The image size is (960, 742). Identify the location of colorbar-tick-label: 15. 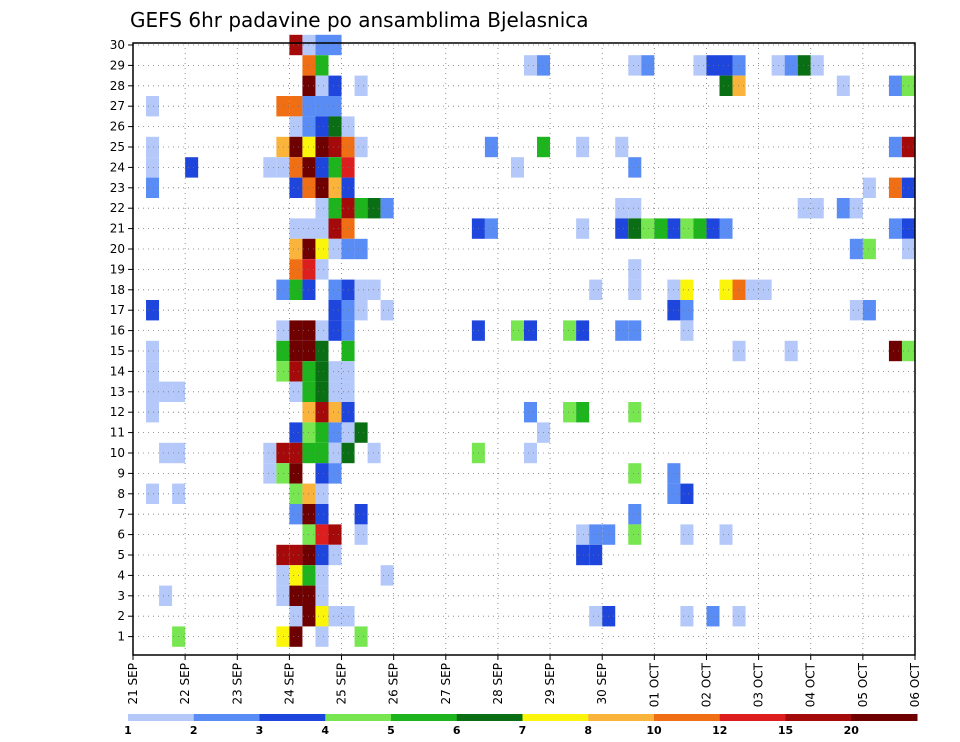
(785, 730).